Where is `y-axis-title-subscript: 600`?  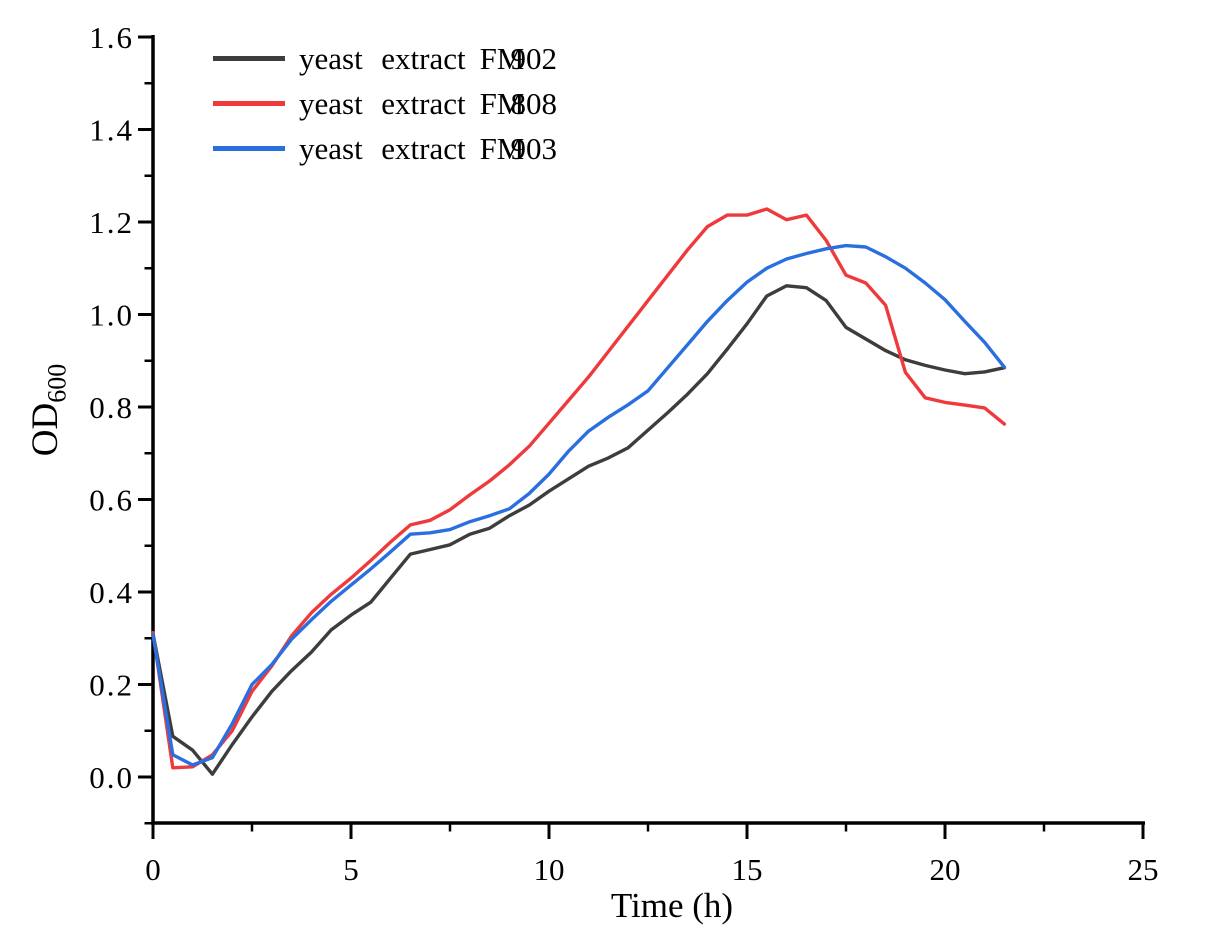
y-axis-title-subscript: 600 is located at coordinates (57, 383).